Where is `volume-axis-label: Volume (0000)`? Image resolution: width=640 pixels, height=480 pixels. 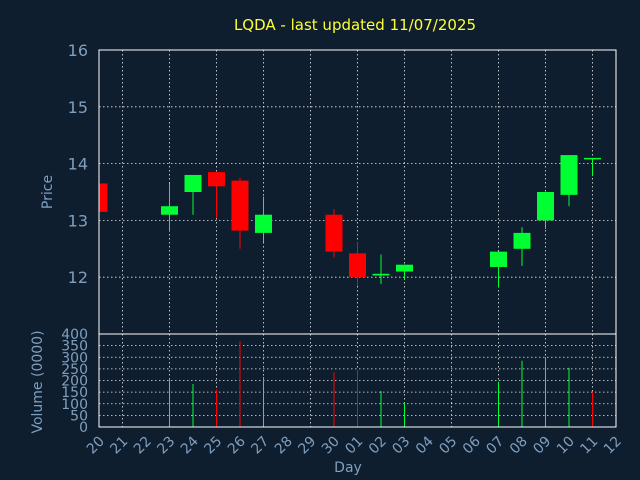
volume-axis-label: Volume (0000) is located at coordinates (38, 381).